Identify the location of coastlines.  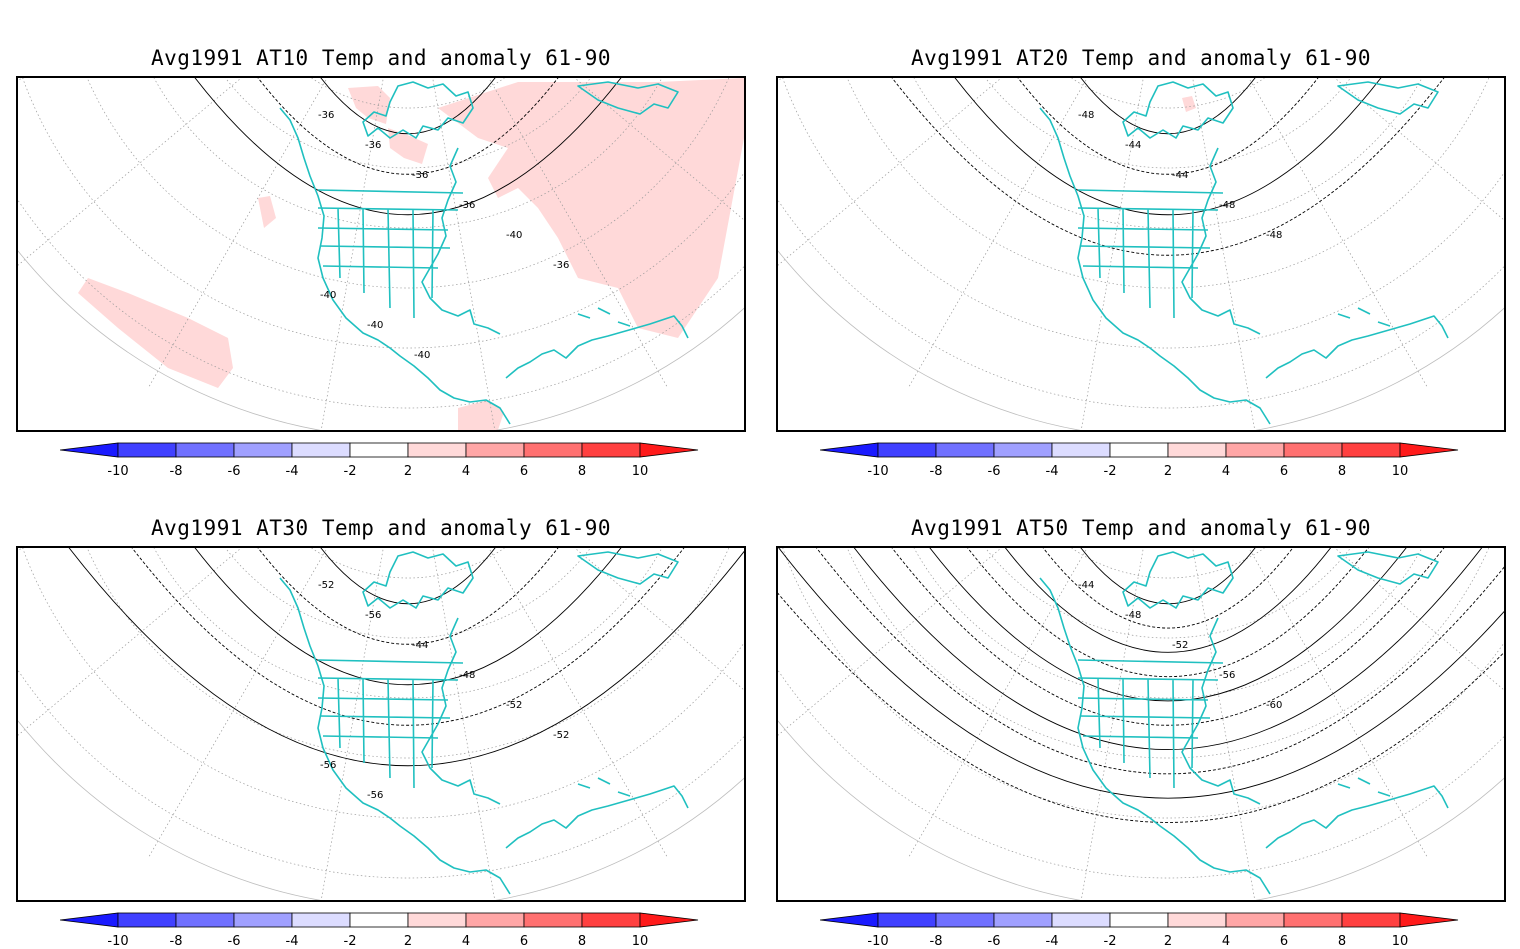
(1244, 723).